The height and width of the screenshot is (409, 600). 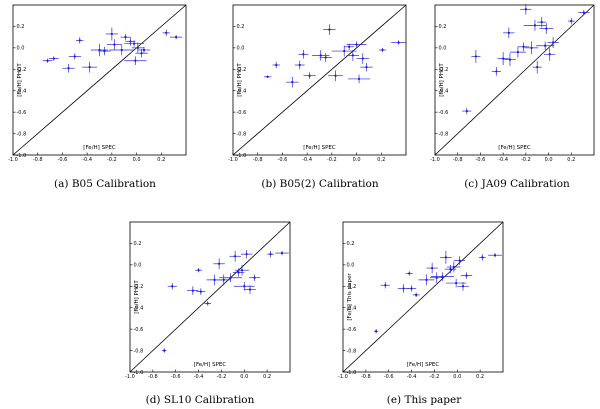 What do you see at coordinates (105, 184) in the screenshot?
I see `panel-caption: (a) B05 Calibration` at bounding box center [105, 184].